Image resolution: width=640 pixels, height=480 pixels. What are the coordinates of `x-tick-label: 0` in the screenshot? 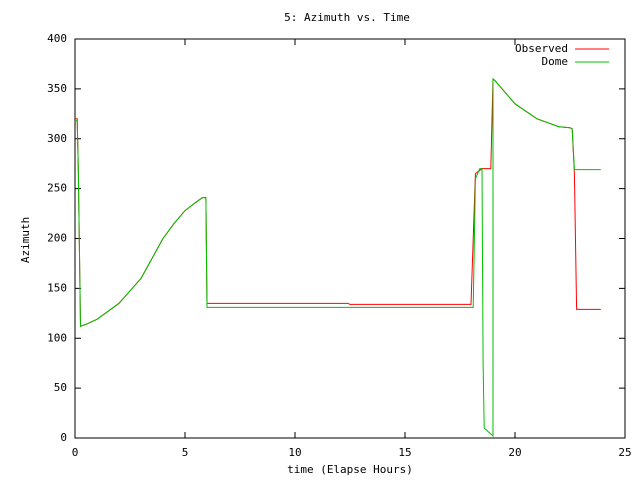 It's located at (75, 452).